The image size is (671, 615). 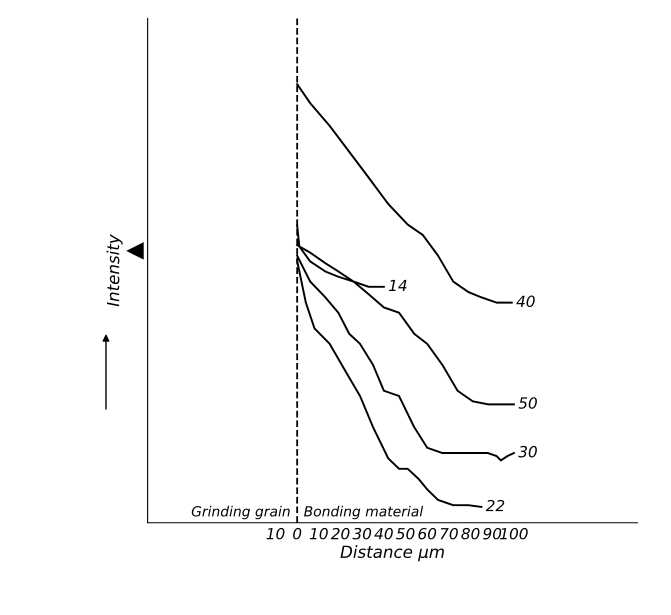 I want to click on x-tick-label: 70, so click(x=449, y=534).